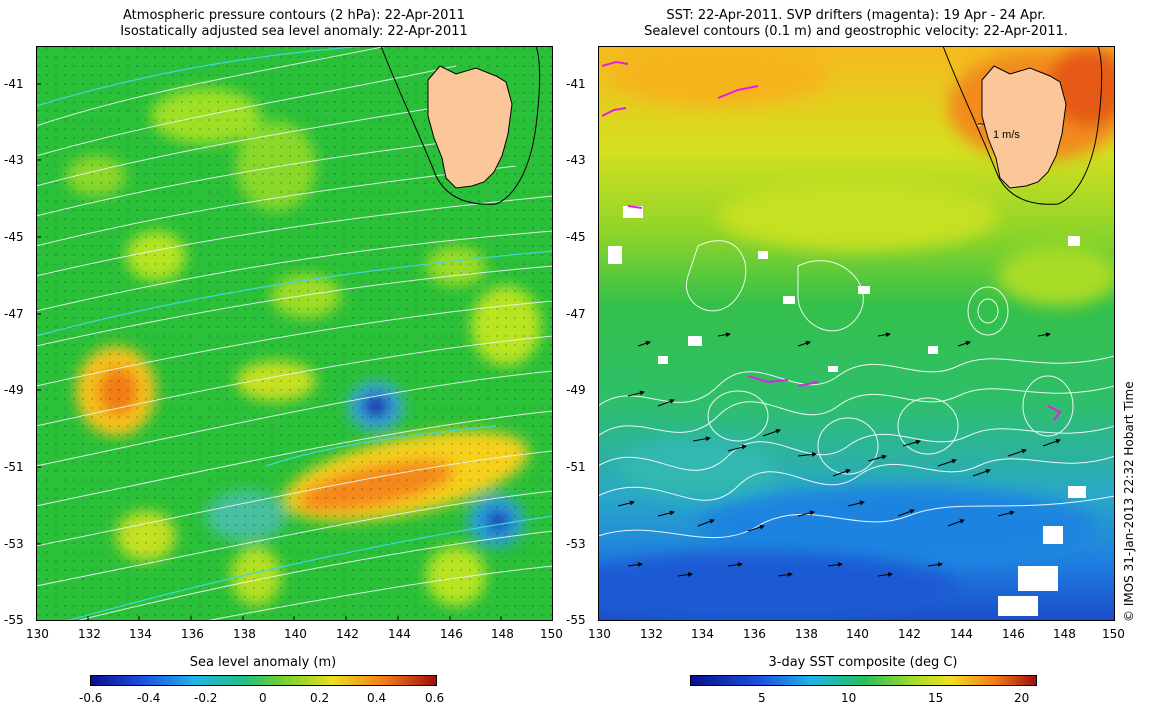  I want to click on imos-credit: © IMOS 31-Jan-2013 22:32 Hobart Time, so click(1129, 501).